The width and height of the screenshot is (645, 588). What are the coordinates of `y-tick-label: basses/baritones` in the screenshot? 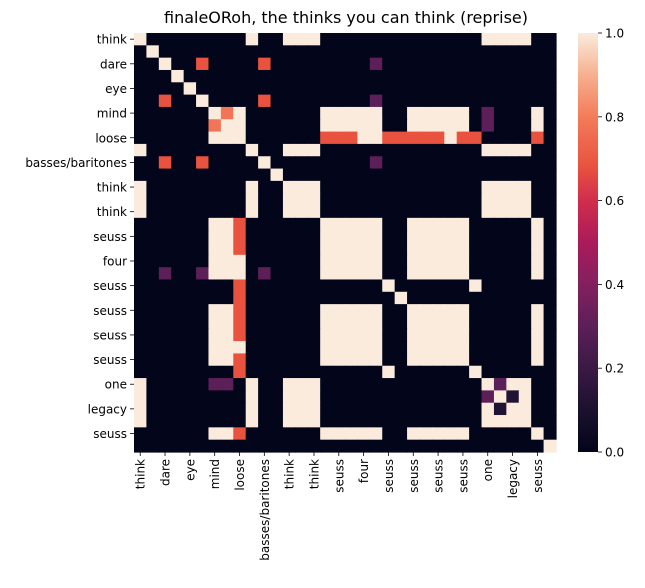 It's located at (76, 163).